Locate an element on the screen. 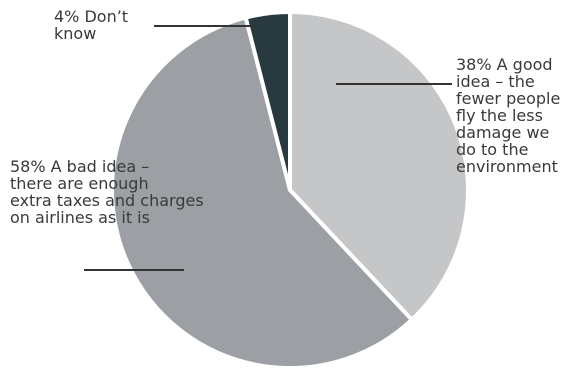  pie-slice-dont-know is located at coordinates (267, 101).